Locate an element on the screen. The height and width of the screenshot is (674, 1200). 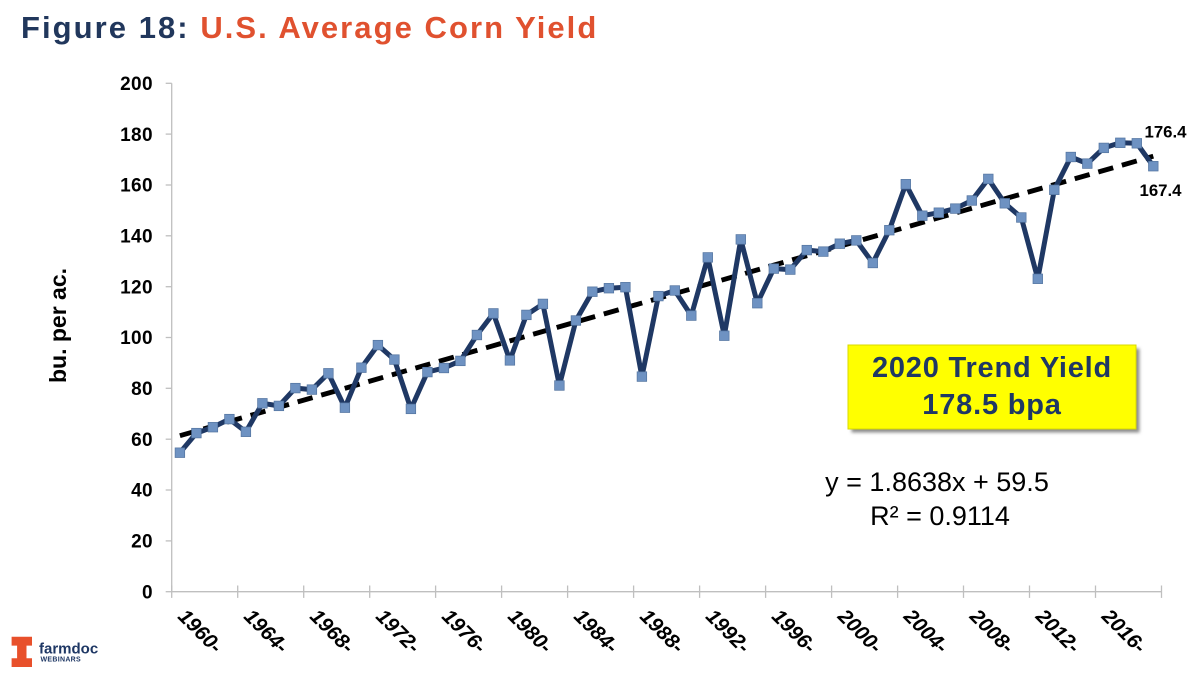
svg-text: farmdoc is located at coordinates (68, 649).